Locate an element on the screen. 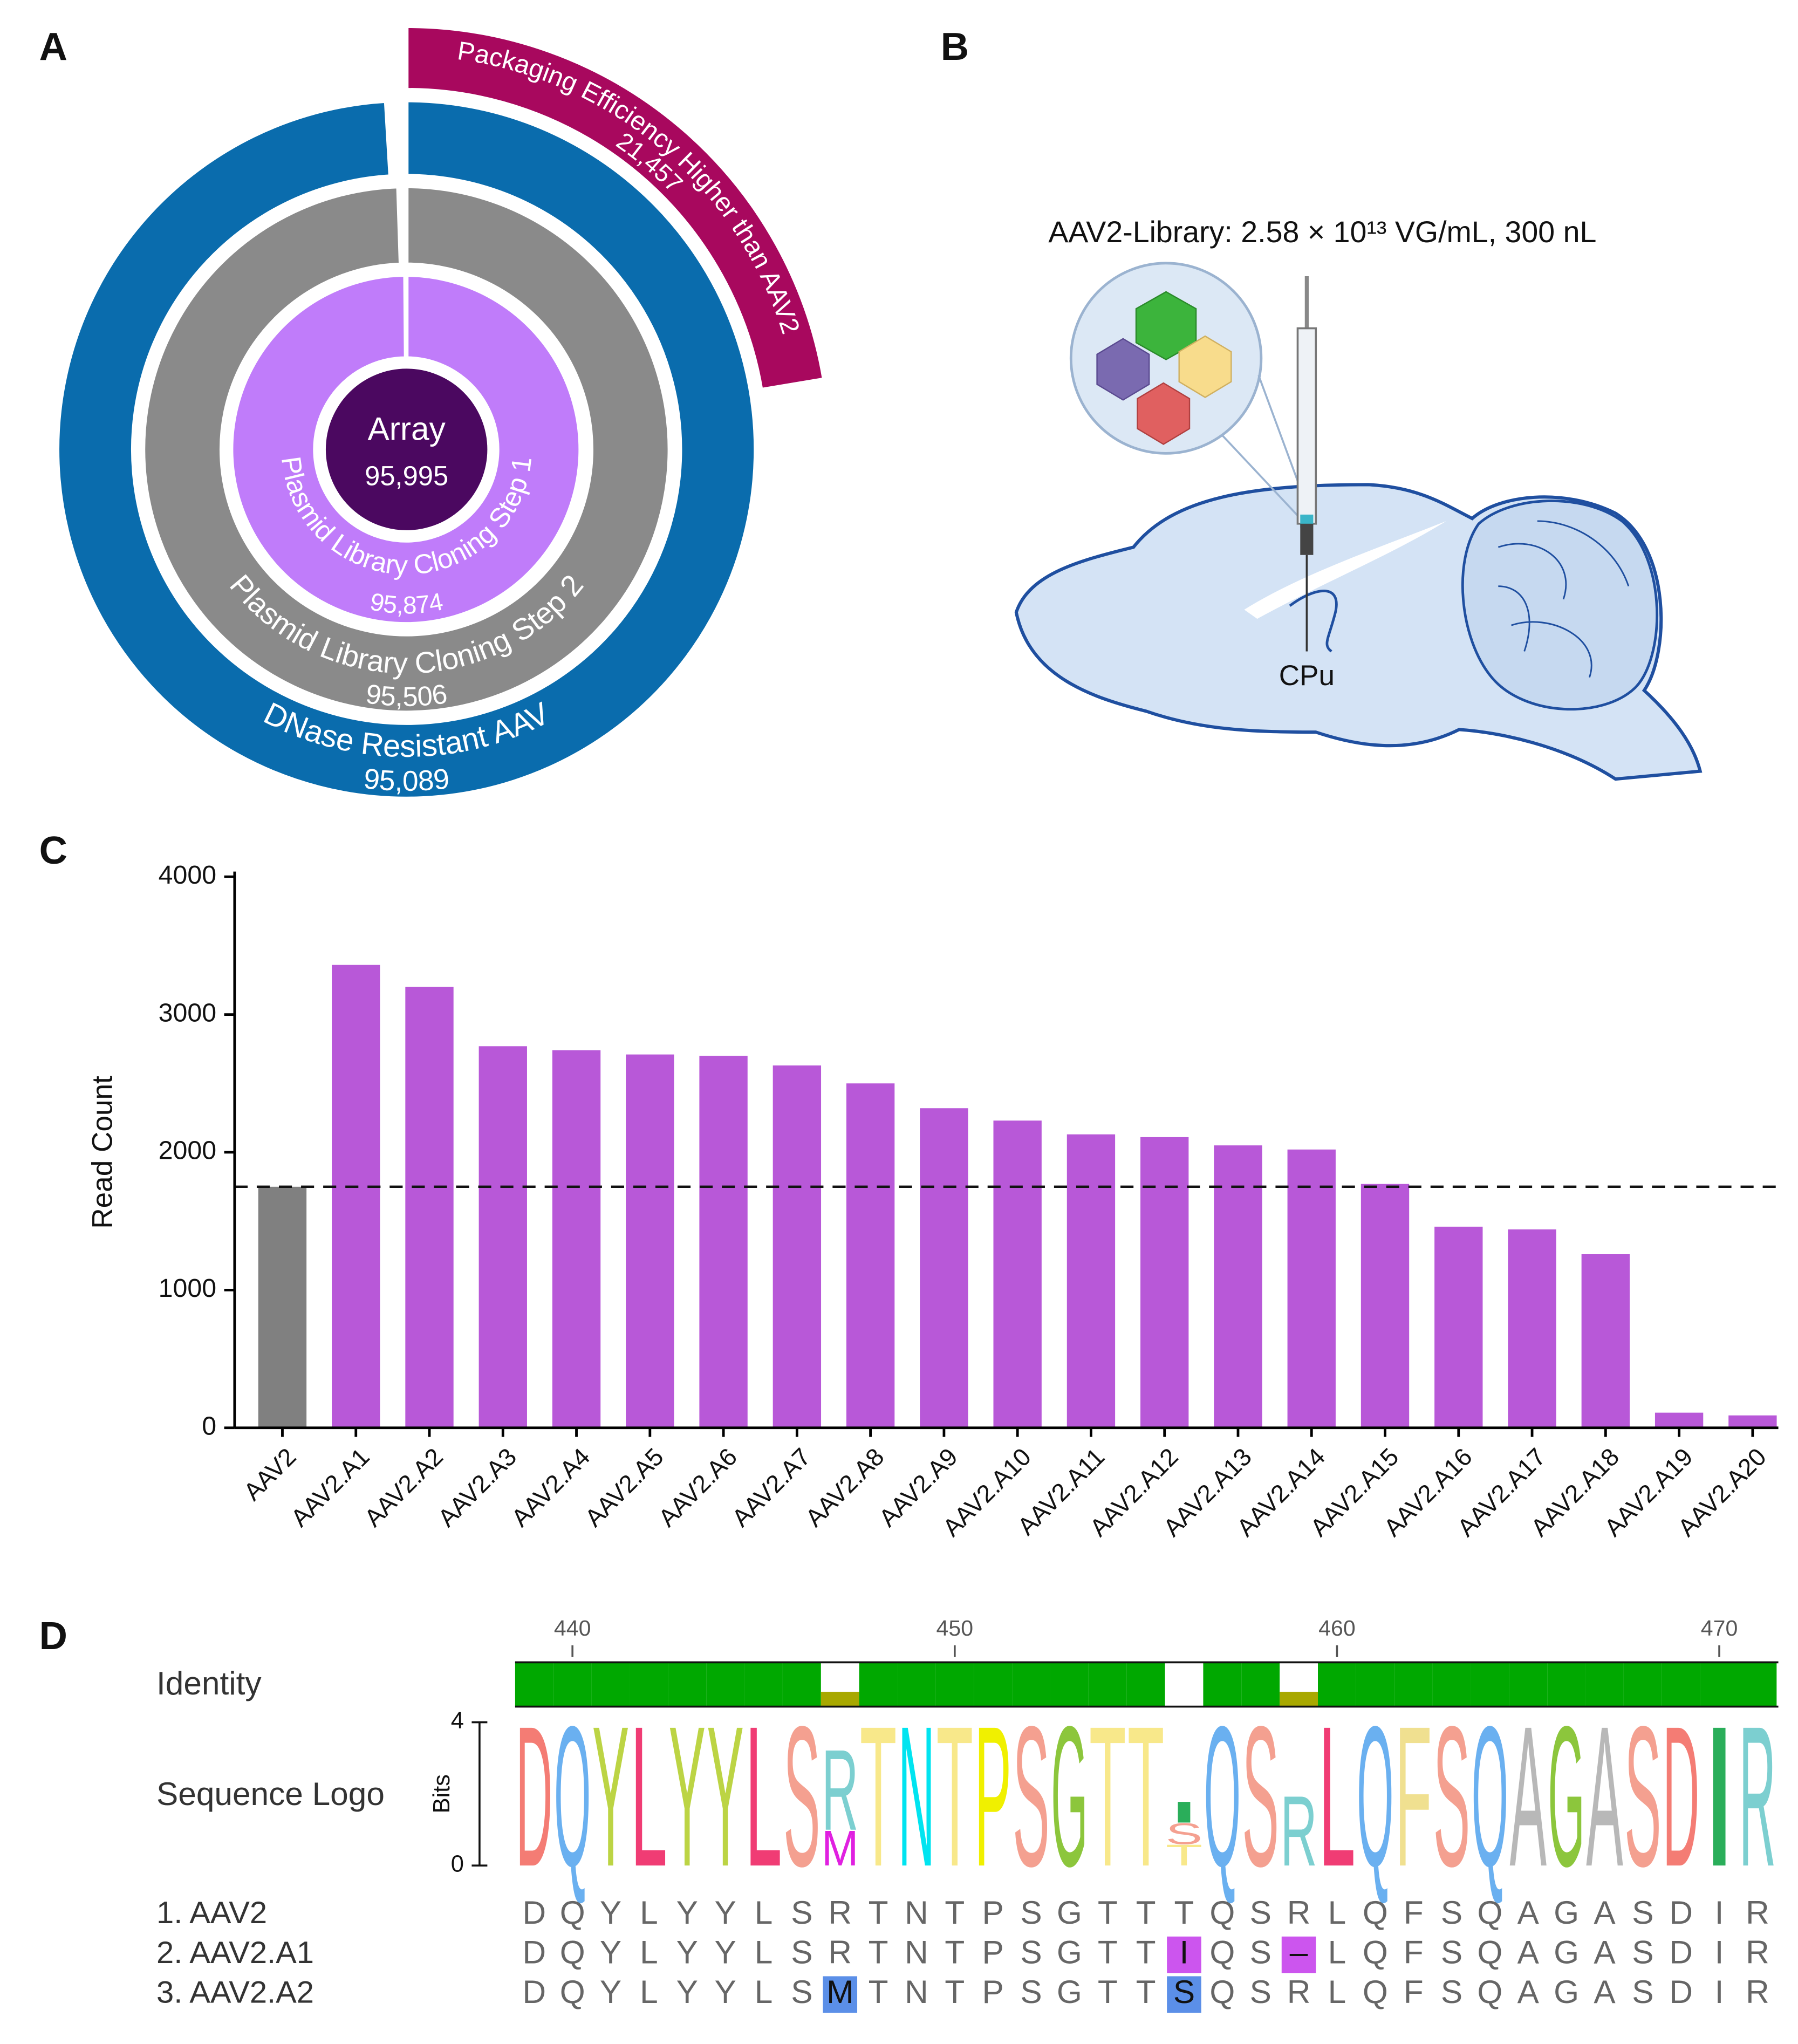 This screenshot has width=1798, height=2044. logo-letter: S is located at coordinates (801, 1796).